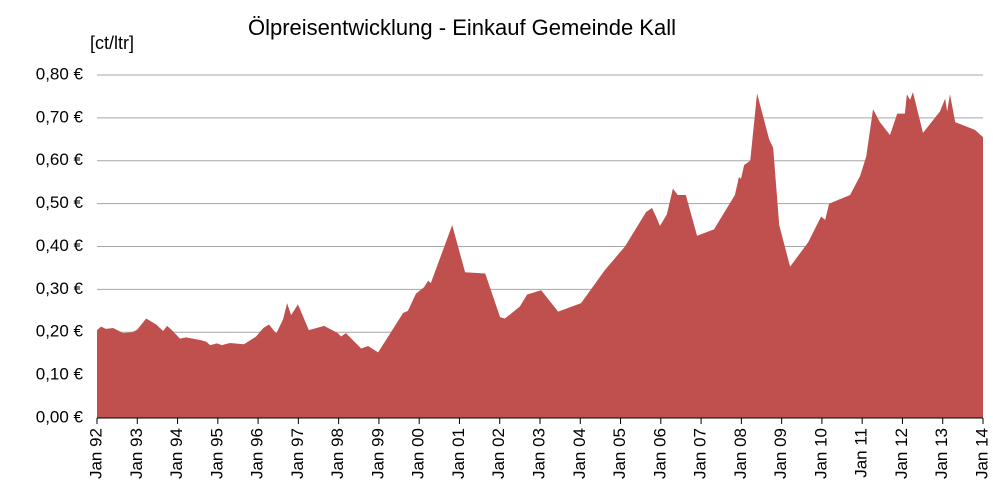 The height and width of the screenshot is (497, 993). Describe the element at coordinates (60, 159) in the screenshot. I see `y-tick-label: 0,60 €` at that location.